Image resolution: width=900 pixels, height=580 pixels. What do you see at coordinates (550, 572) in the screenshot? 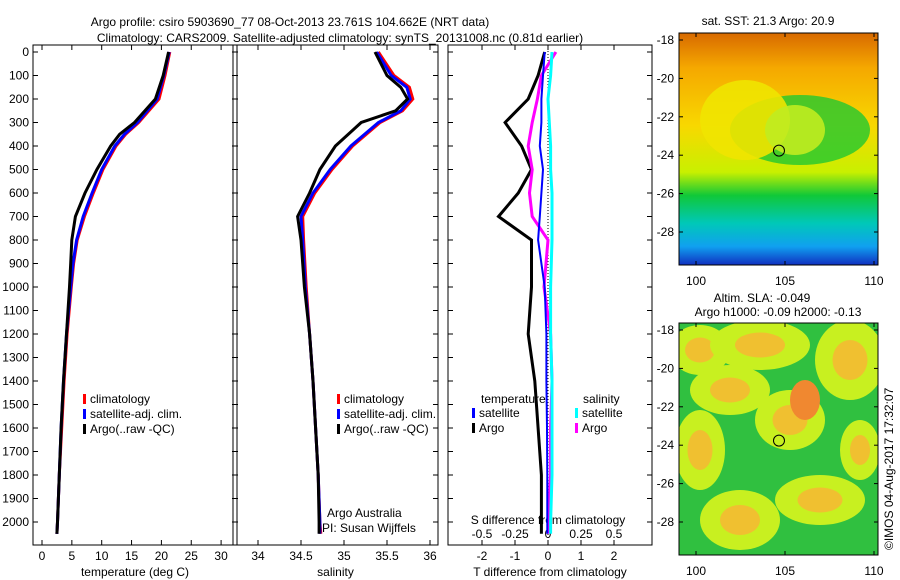
I see `x-axis-label: T difference from climatology` at bounding box center [550, 572].